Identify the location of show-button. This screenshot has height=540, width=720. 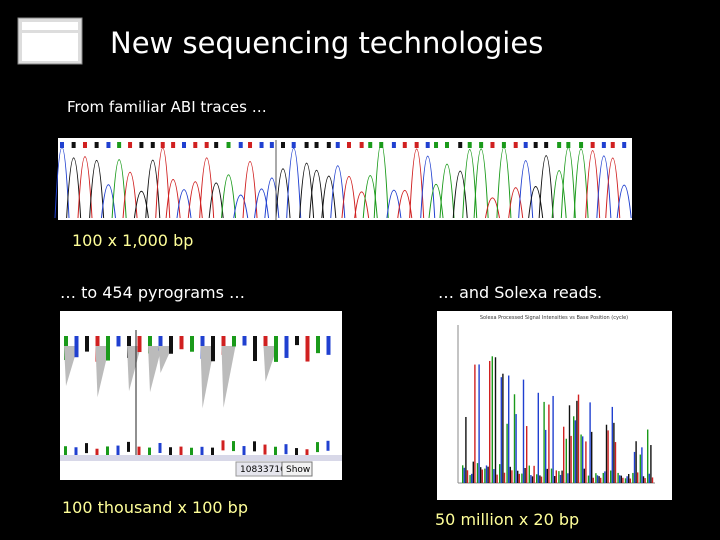
(297, 469).